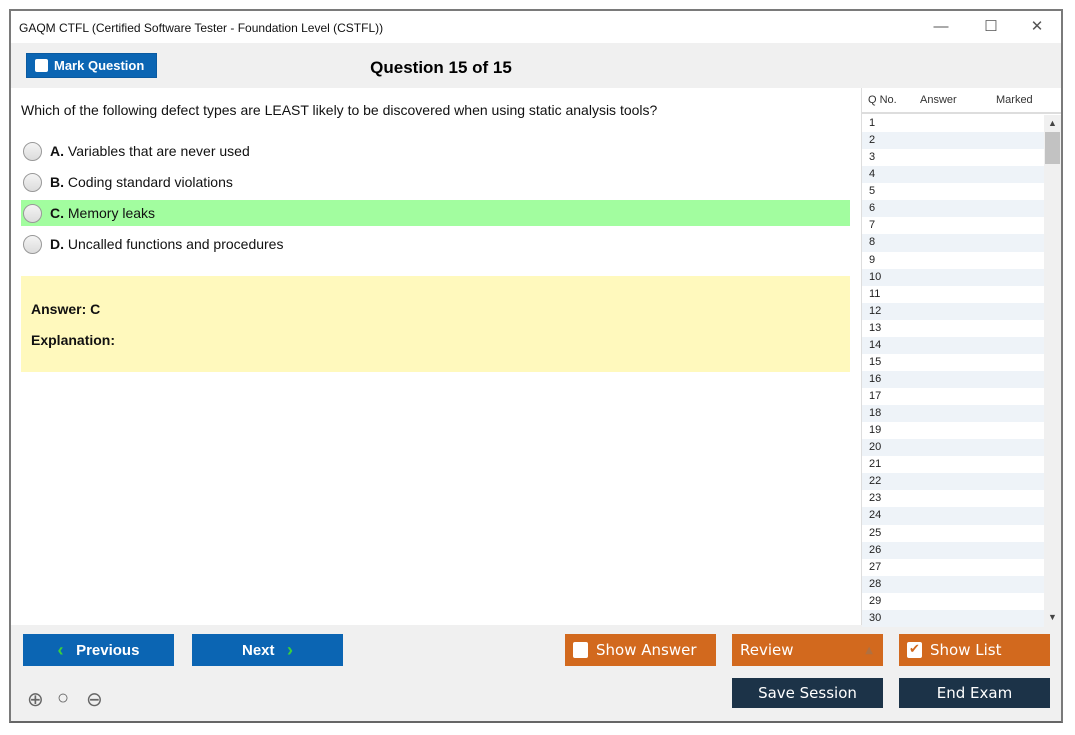 This screenshot has width=1075, height=735. What do you see at coordinates (441, 67) in the screenshot?
I see `question-counter: Question 15 of 15` at bounding box center [441, 67].